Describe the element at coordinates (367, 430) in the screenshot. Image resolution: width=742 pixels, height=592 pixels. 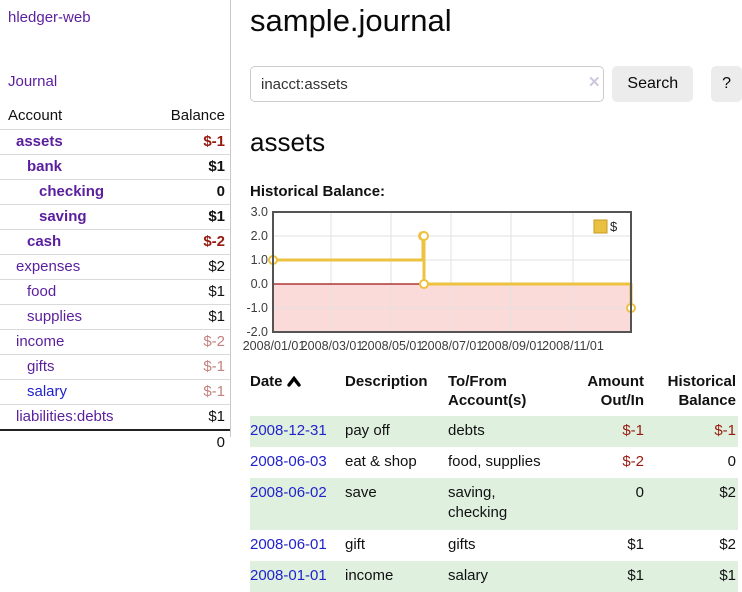
I see `transaction-description: pay off` at that location.